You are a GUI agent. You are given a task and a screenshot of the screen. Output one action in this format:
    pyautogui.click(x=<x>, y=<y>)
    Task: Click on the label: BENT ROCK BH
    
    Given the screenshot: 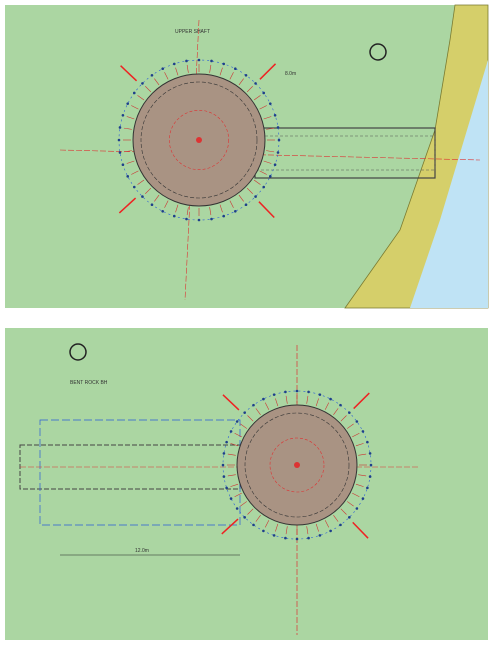 What is the action you would take?
    pyautogui.click(x=89, y=383)
    